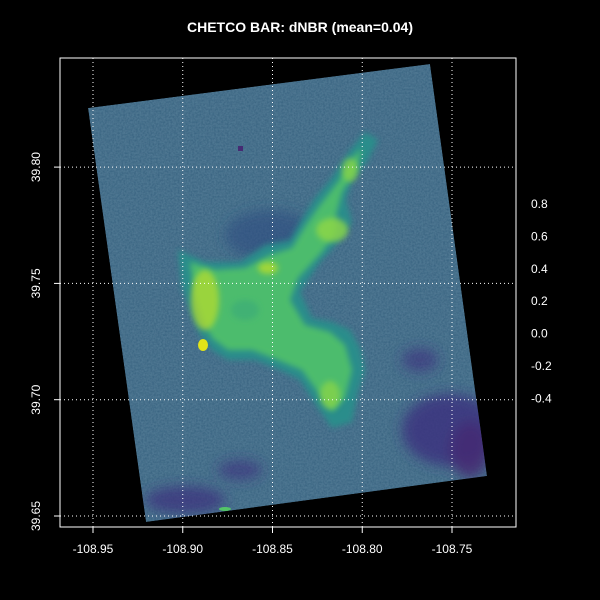 The image size is (600, 600). Describe the element at coordinates (539, 236) in the screenshot. I see `colorbar-tick-label: 0.6` at that location.